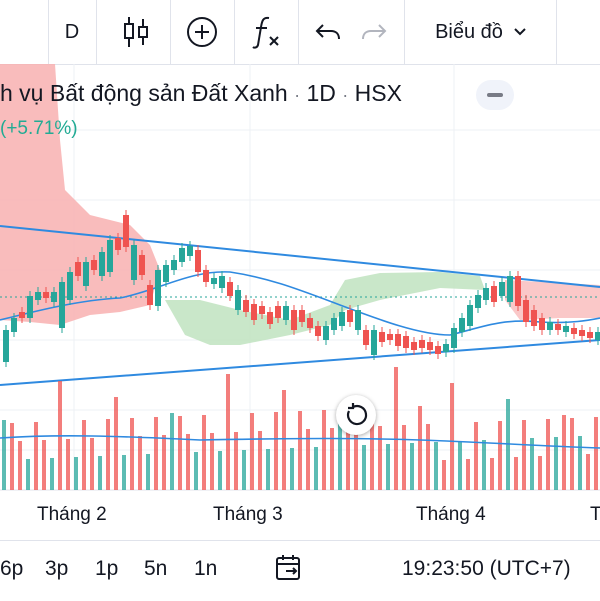 This screenshot has width=600, height=601. What do you see at coordinates (107, 568) in the screenshot?
I see `range-button-1m: 1p` at bounding box center [107, 568].